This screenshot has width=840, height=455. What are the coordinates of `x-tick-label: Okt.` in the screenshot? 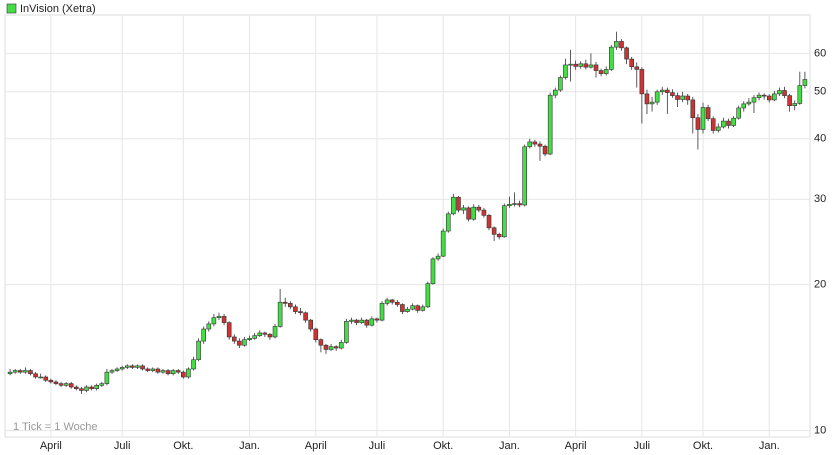 It's located at (703, 446).